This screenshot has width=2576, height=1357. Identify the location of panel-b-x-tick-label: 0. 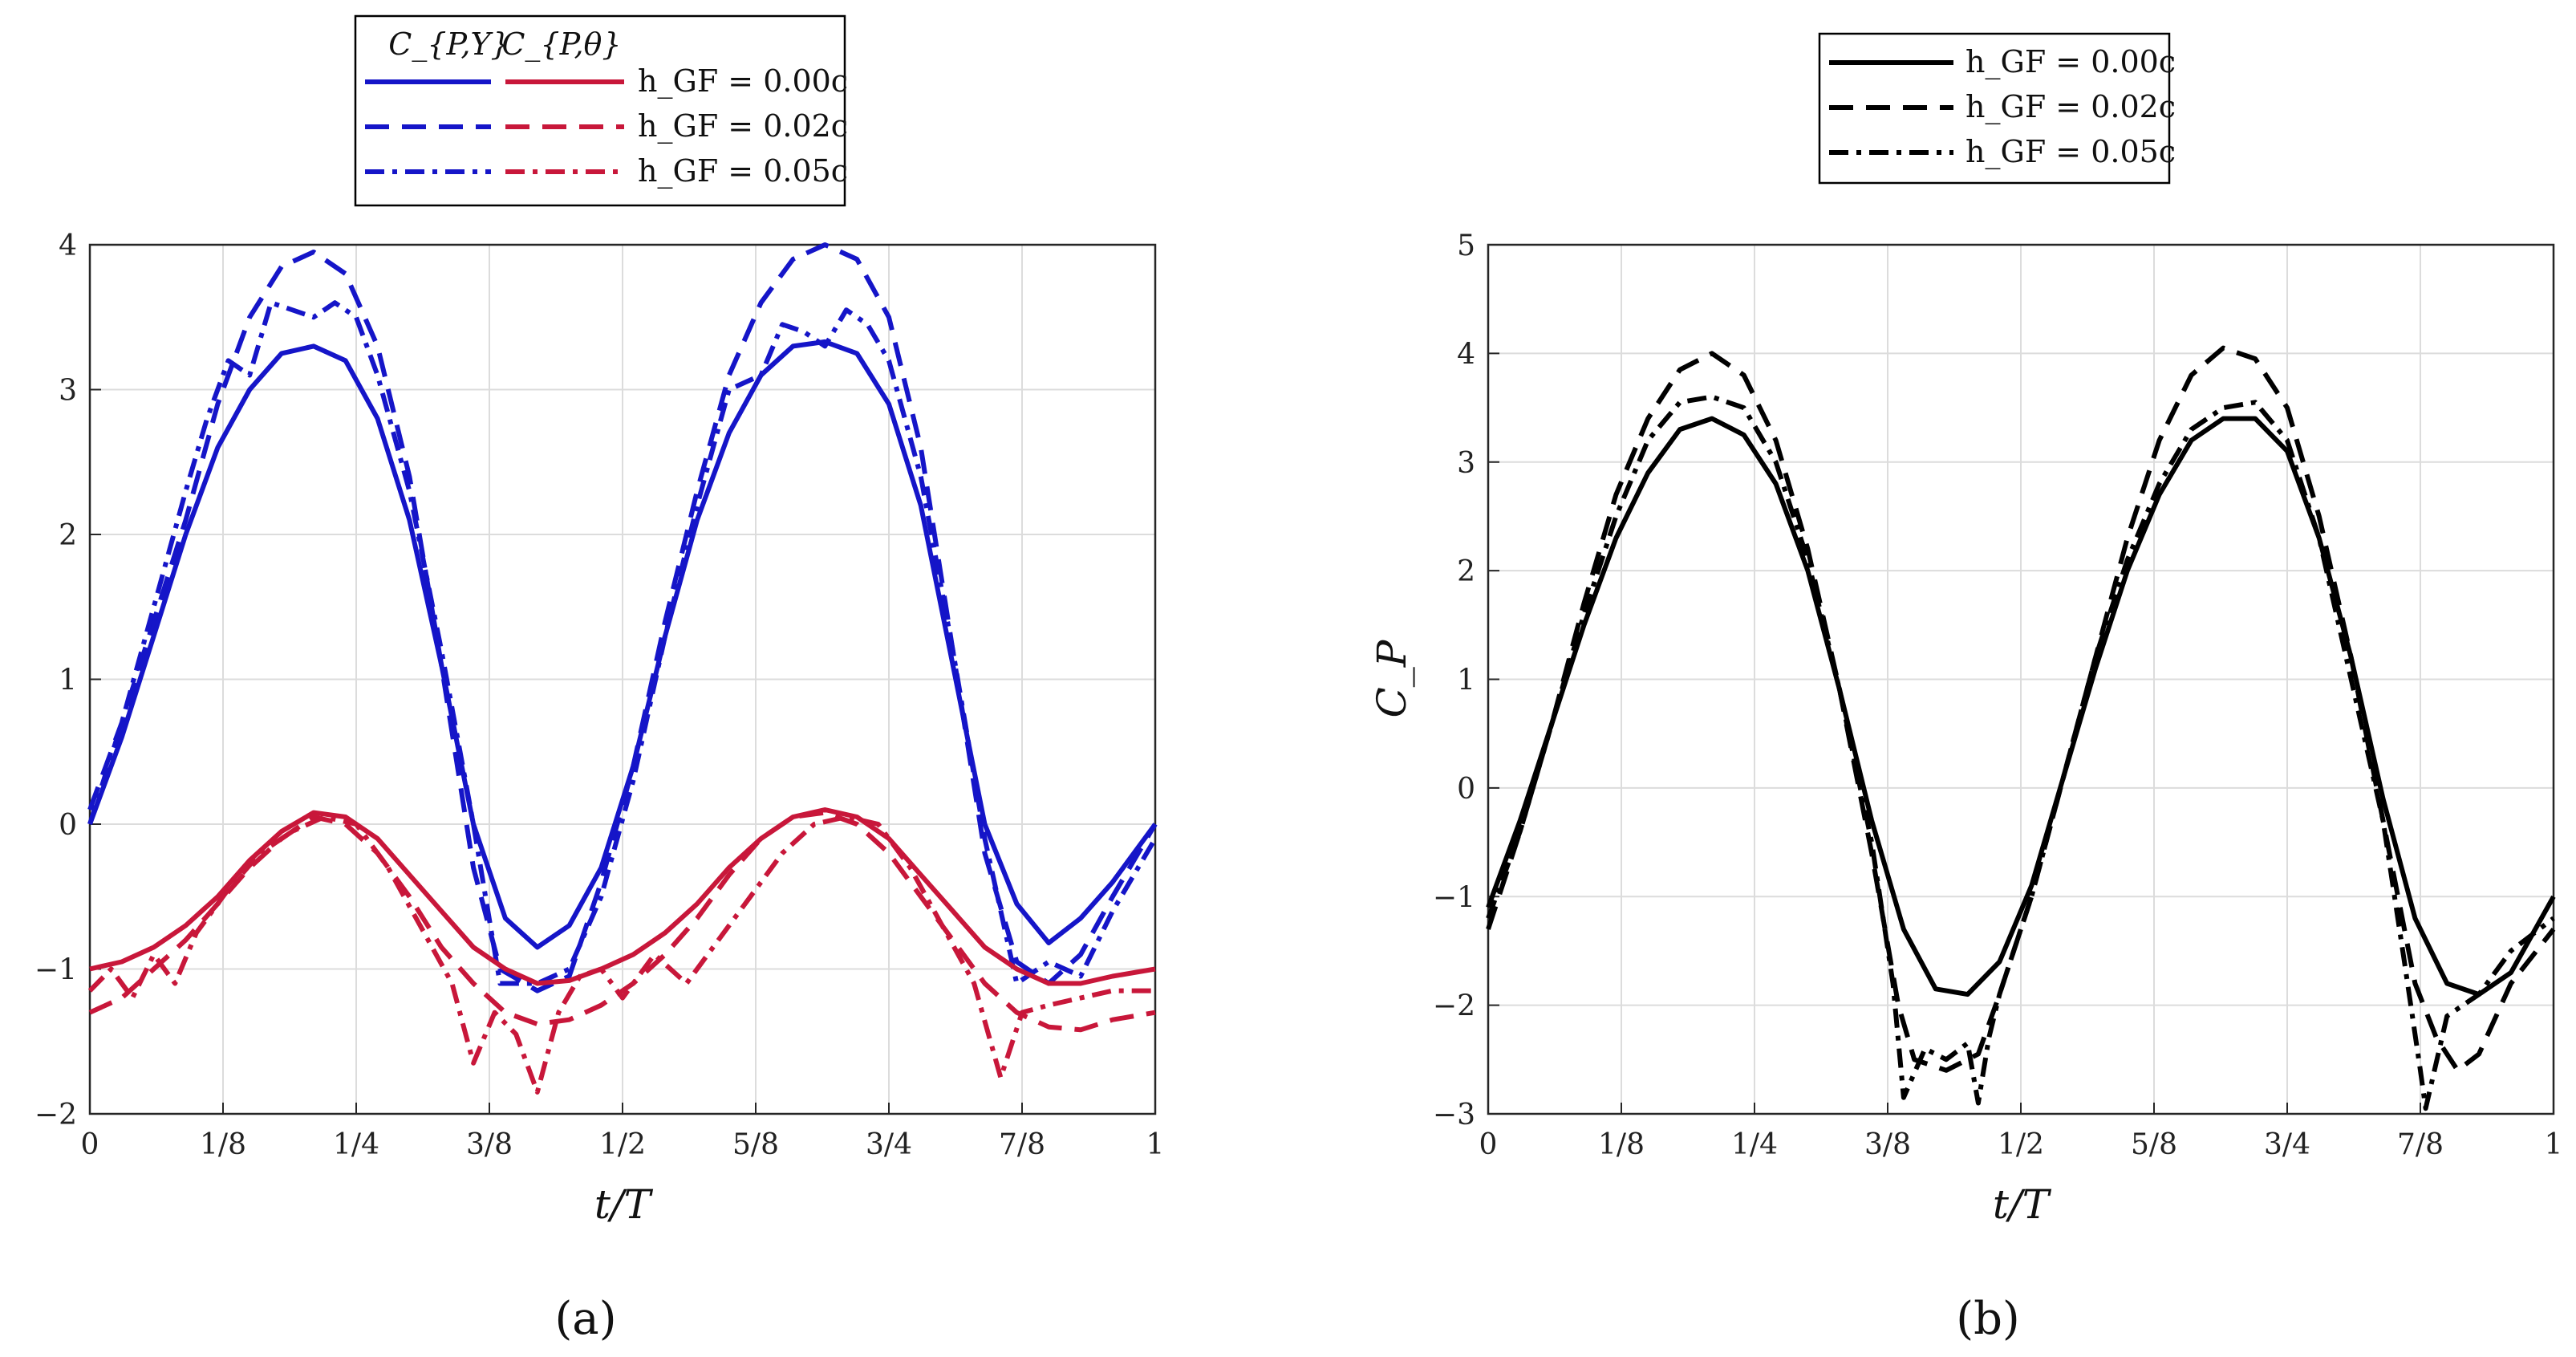
(1488, 1144).